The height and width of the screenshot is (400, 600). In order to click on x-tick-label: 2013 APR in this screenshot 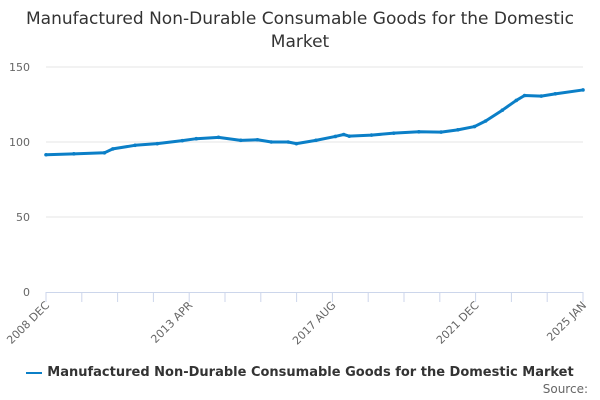, I will do `click(171, 322)`.